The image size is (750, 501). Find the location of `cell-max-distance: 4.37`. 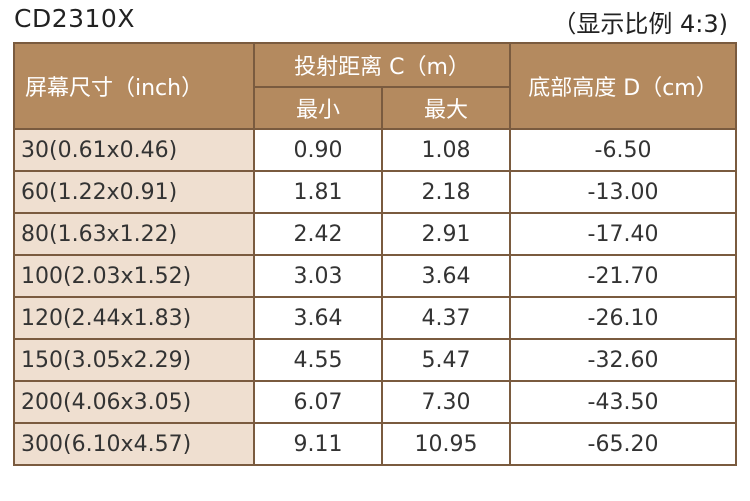

cell-max-distance: 4.37 is located at coordinates (446, 318).